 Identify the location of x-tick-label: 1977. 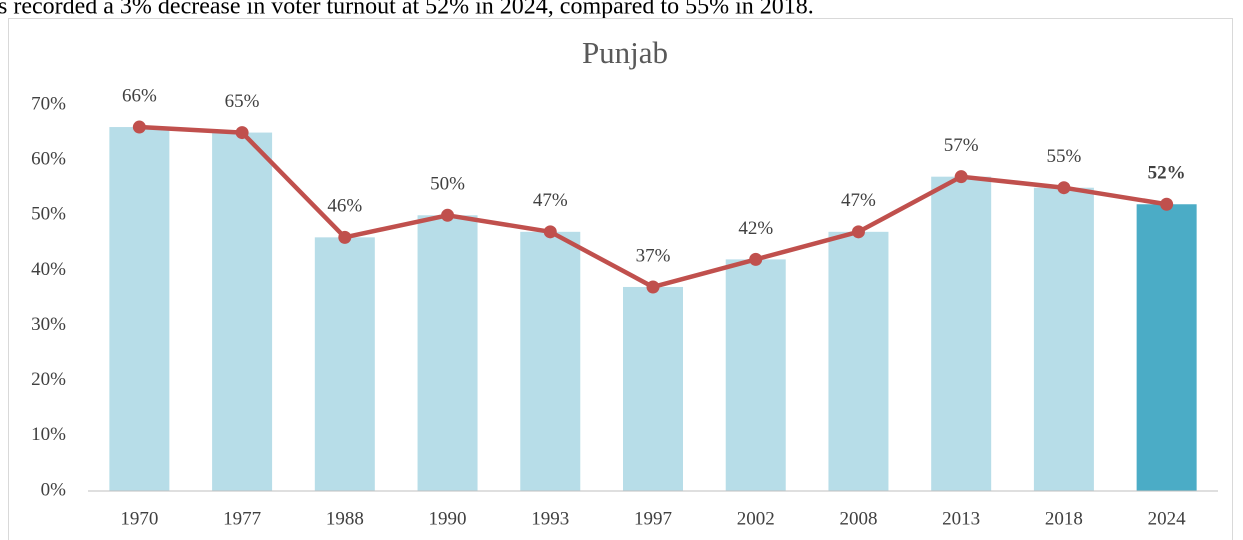
(242, 518).